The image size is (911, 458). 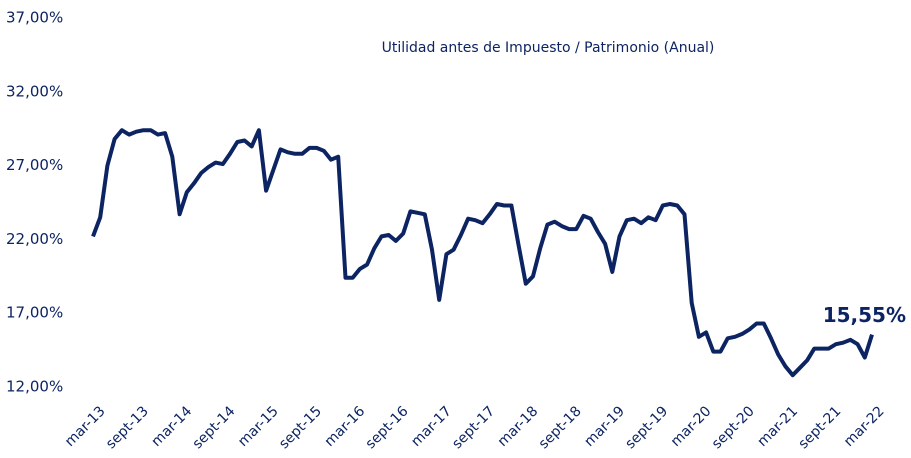 What do you see at coordinates (34, 165) in the screenshot?
I see `y-tick-label: 27,00%` at bounding box center [34, 165].